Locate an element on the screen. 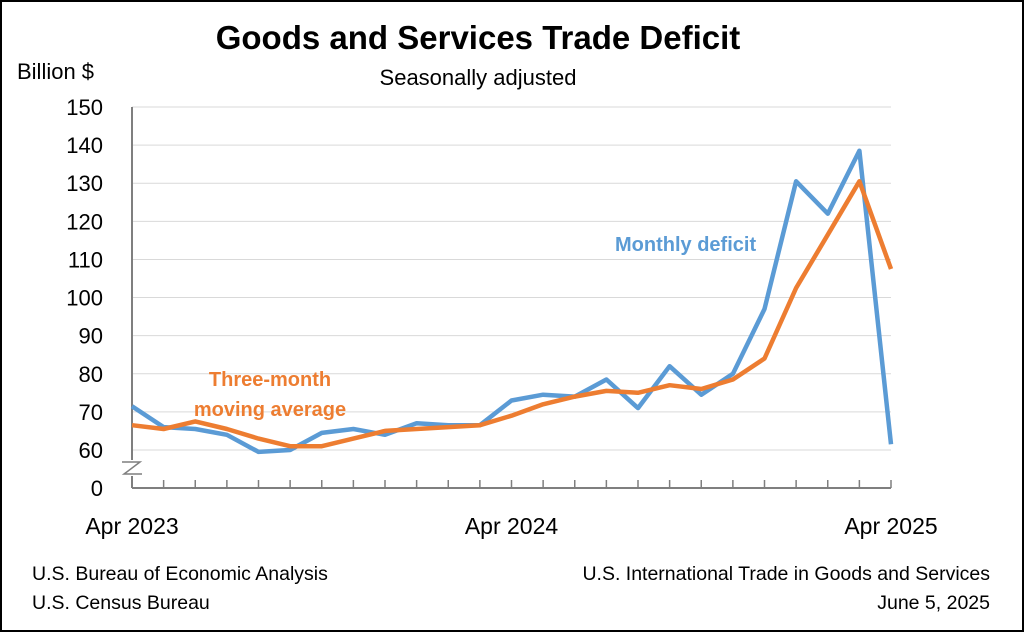  x-tick-label: Apr 2025 is located at coordinates (890, 526).